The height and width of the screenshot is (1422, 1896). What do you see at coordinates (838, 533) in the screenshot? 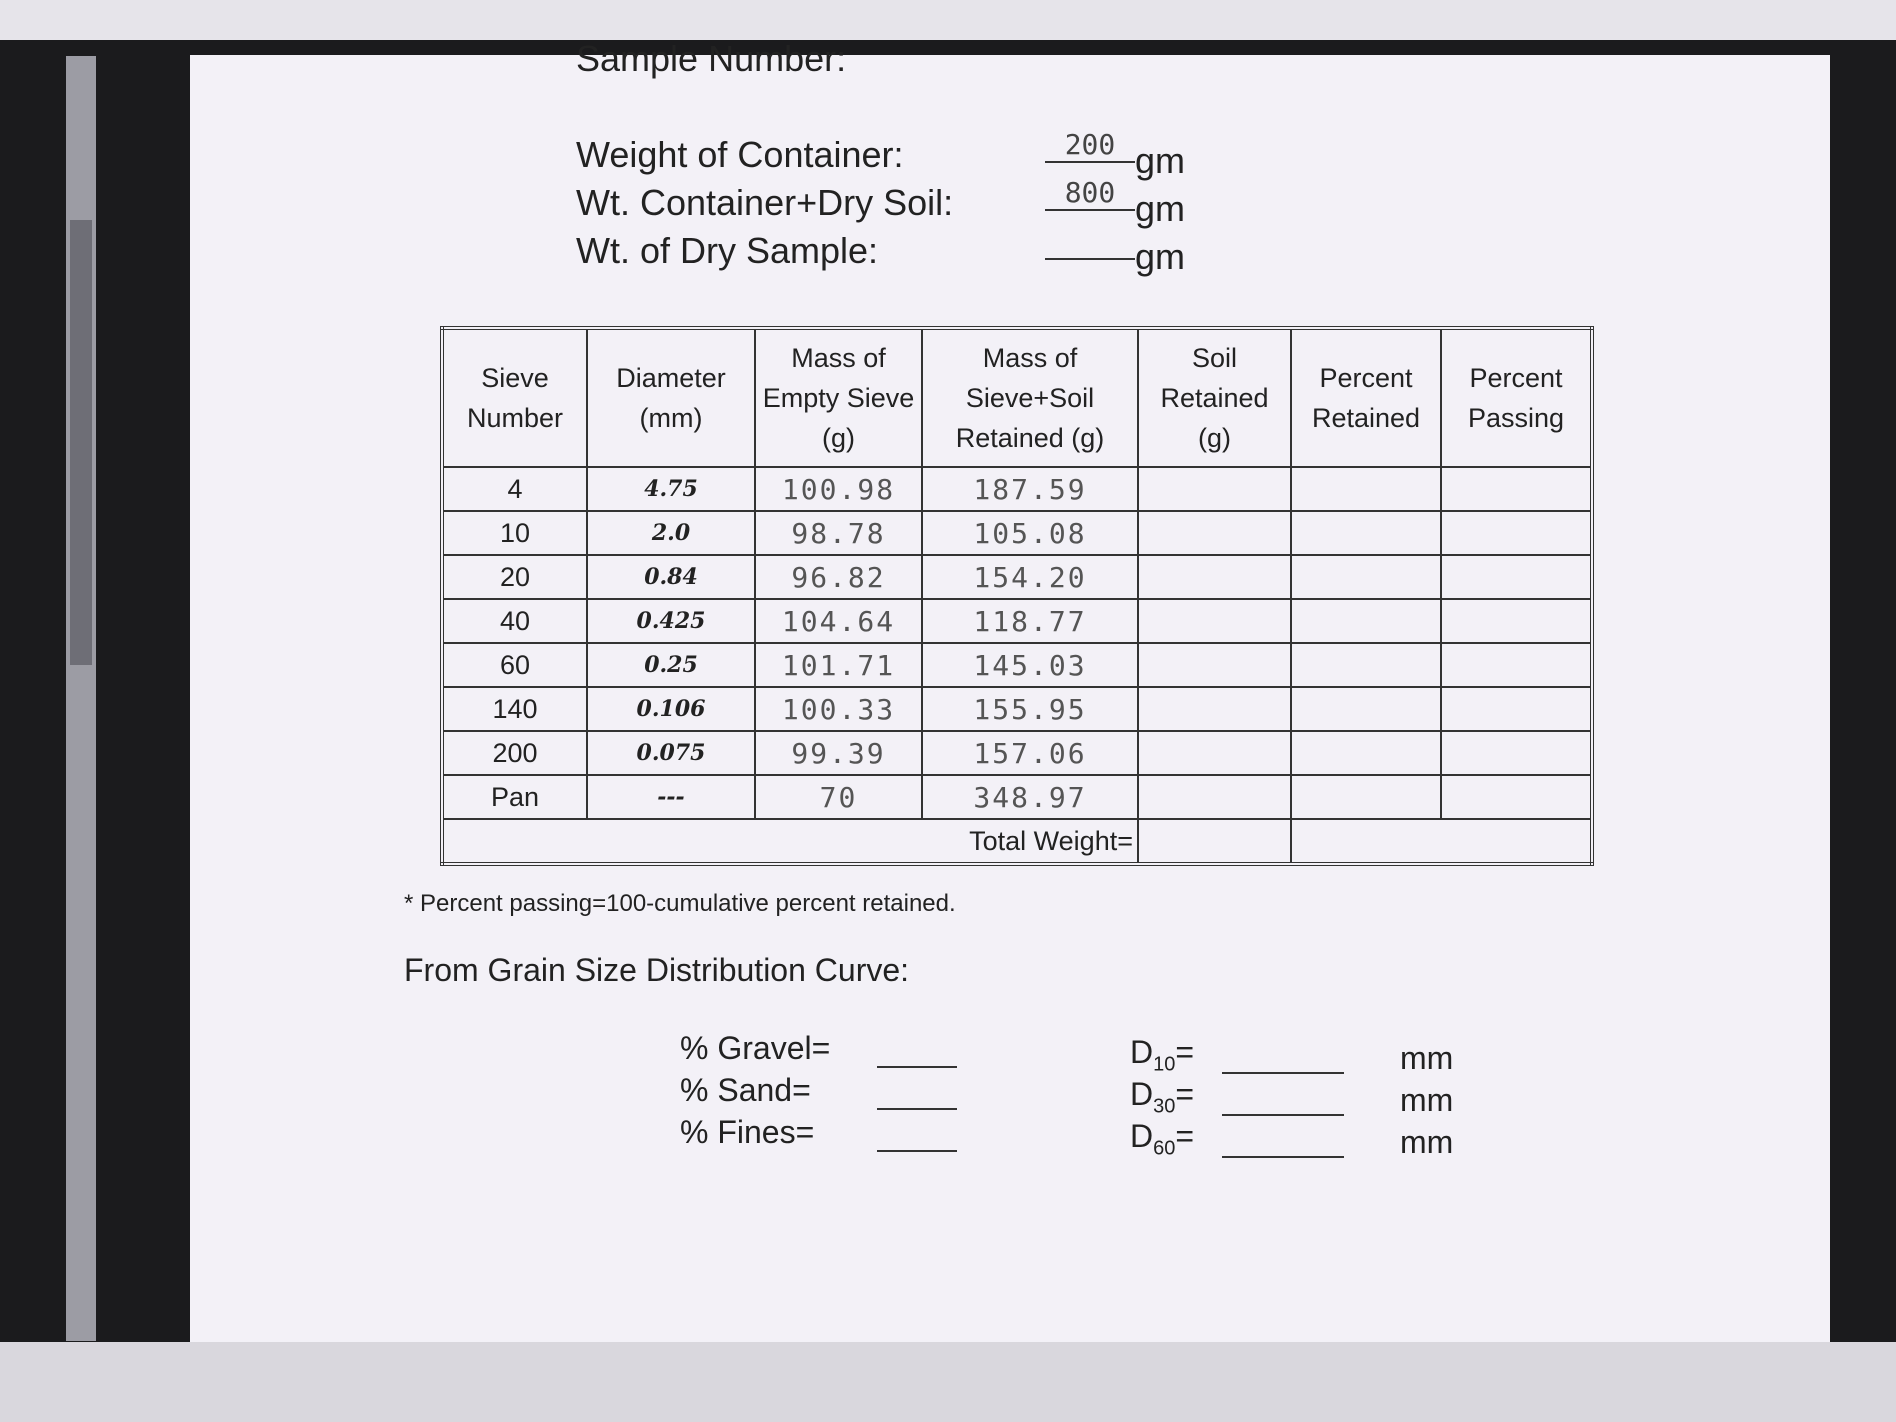
I see `cell: 98.78` at bounding box center [838, 533].